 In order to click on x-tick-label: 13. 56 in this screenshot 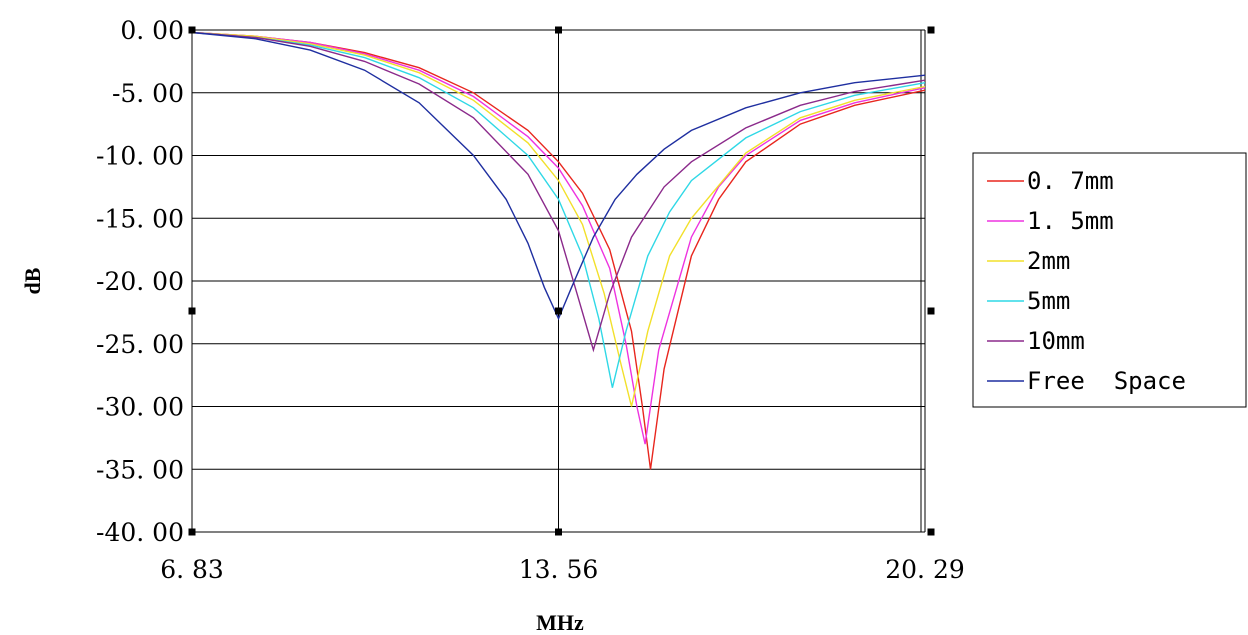, I will do `click(559, 569)`.